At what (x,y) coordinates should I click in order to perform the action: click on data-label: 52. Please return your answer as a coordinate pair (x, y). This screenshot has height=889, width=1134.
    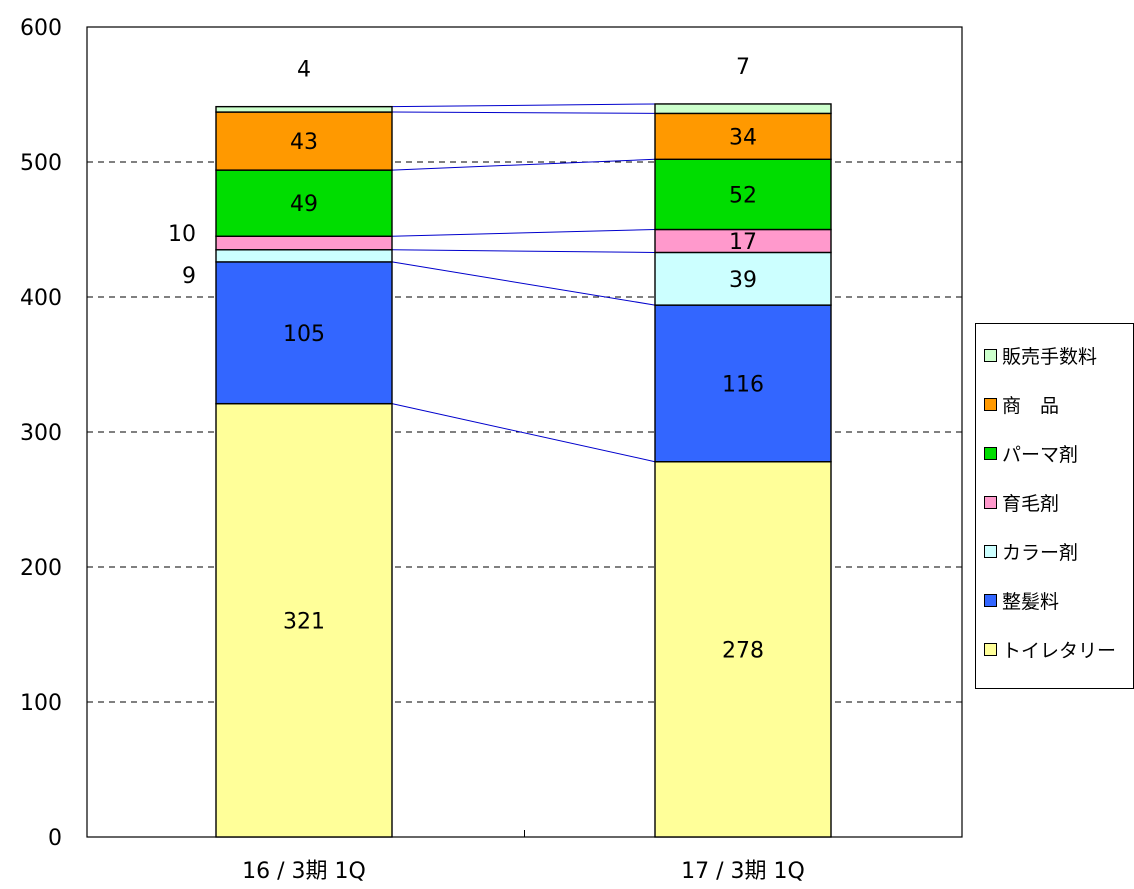
    Looking at the image, I should click on (743, 195).